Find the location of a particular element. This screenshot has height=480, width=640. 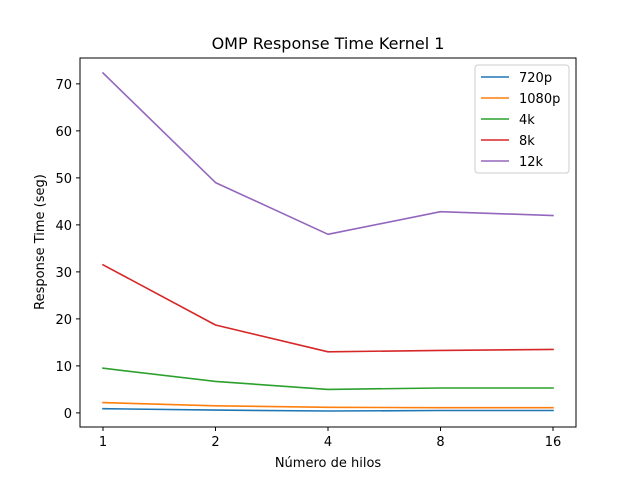

series-line-1080p is located at coordinates (328, 405).